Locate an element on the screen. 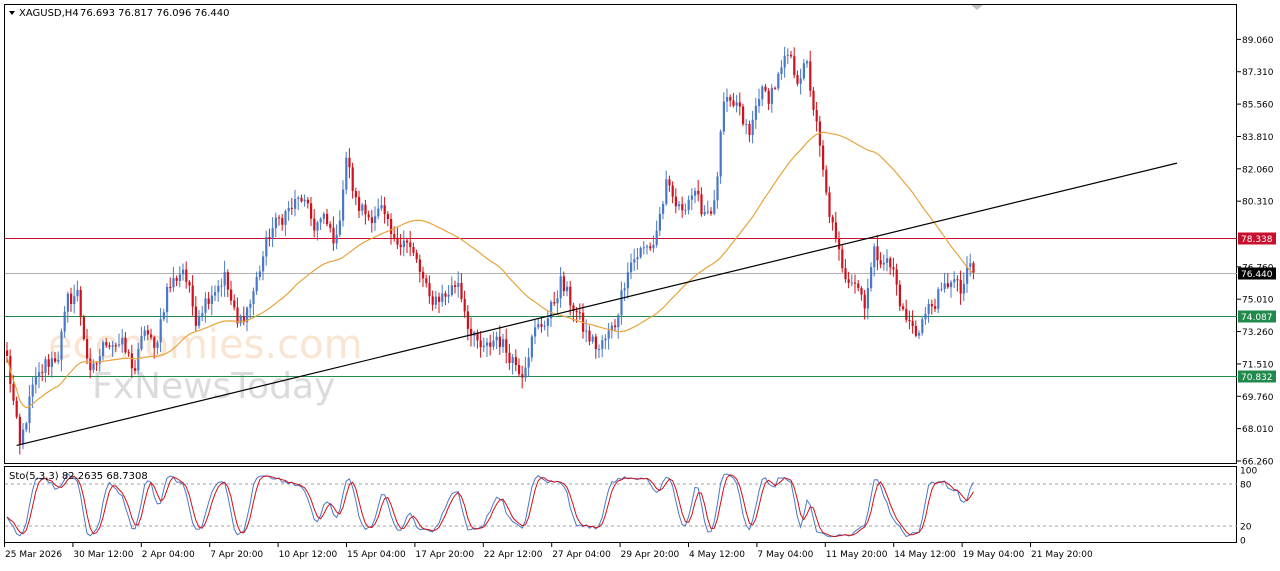  collapse-triangle-icon is located at coordinates (12, 13).